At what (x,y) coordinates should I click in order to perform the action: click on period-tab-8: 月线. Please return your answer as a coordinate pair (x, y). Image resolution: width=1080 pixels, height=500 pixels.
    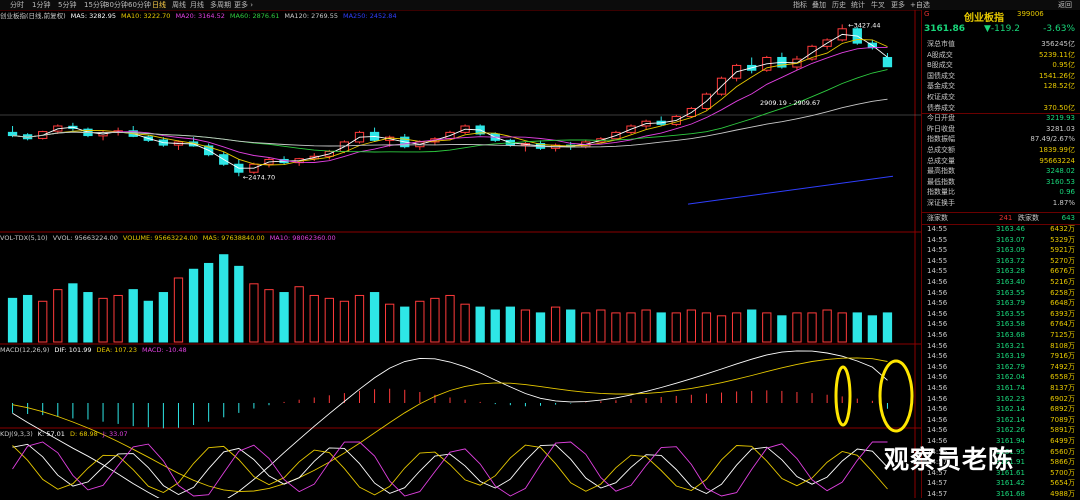
    Looking at the image, I should click on (197, 5).